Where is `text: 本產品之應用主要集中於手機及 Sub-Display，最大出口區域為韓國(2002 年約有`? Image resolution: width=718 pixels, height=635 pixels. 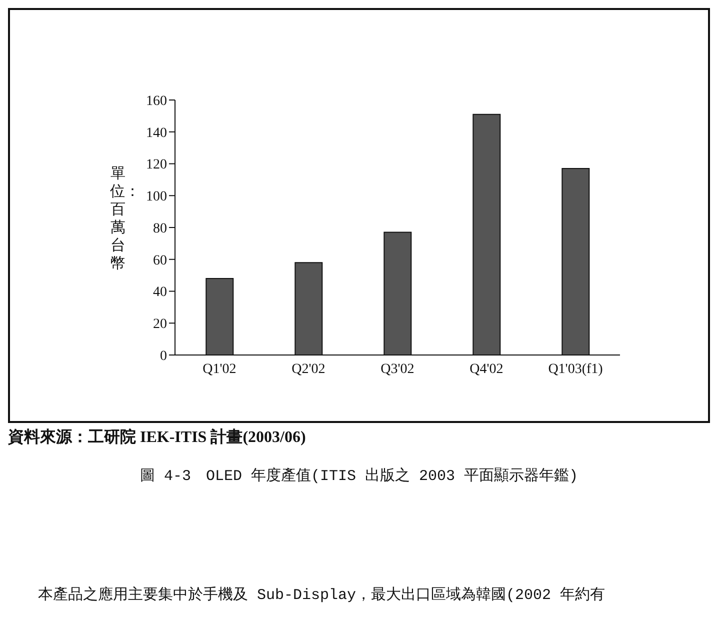 text: 本產品之應用主要集中於手機及 Sub-Display，最大出口區域為韓國(2002 年約有 is located at coordinates (321, 594).